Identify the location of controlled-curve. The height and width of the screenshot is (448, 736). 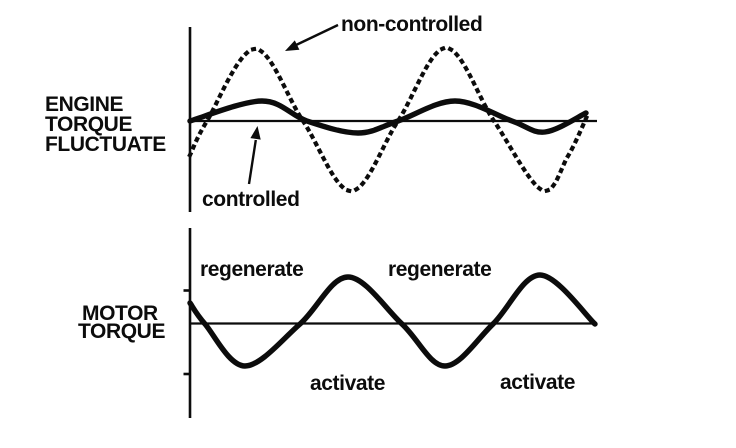
(388, 117).